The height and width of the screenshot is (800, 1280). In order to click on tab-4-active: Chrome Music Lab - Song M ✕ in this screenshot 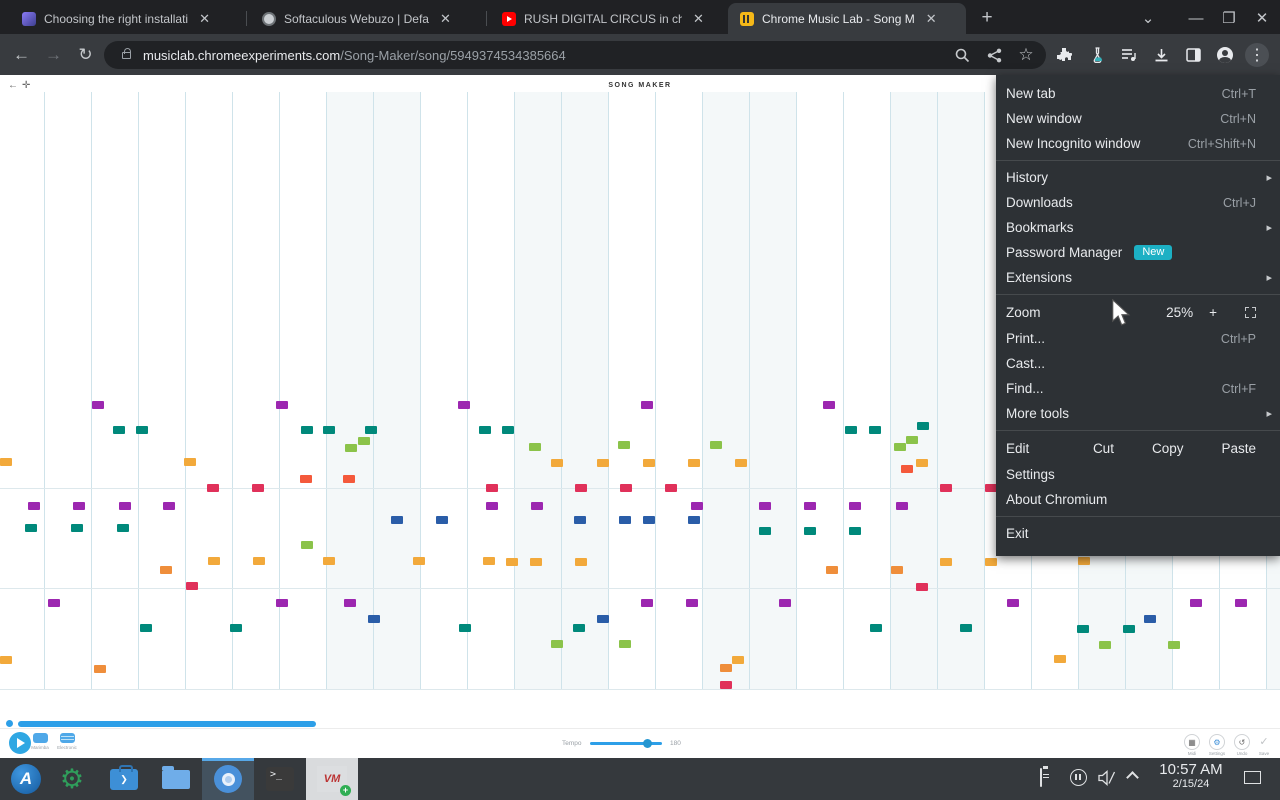, I will do `click(847, 18)`.